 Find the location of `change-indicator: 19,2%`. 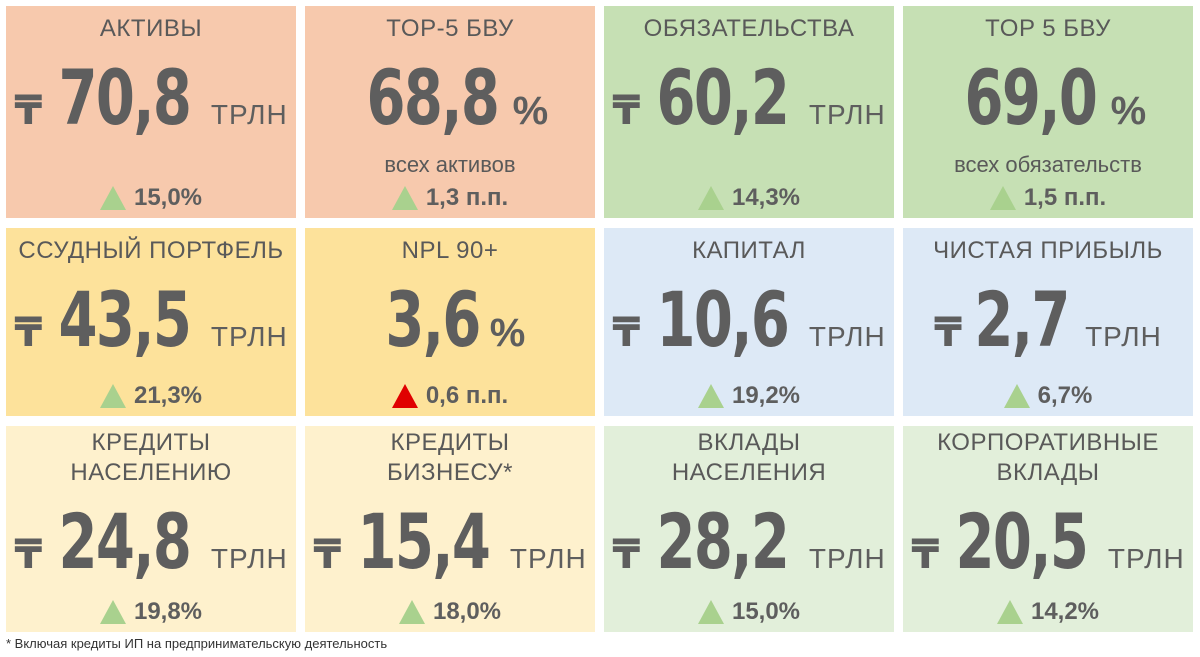

change-indicator: 19,2% is located at coordinates (749, 396).